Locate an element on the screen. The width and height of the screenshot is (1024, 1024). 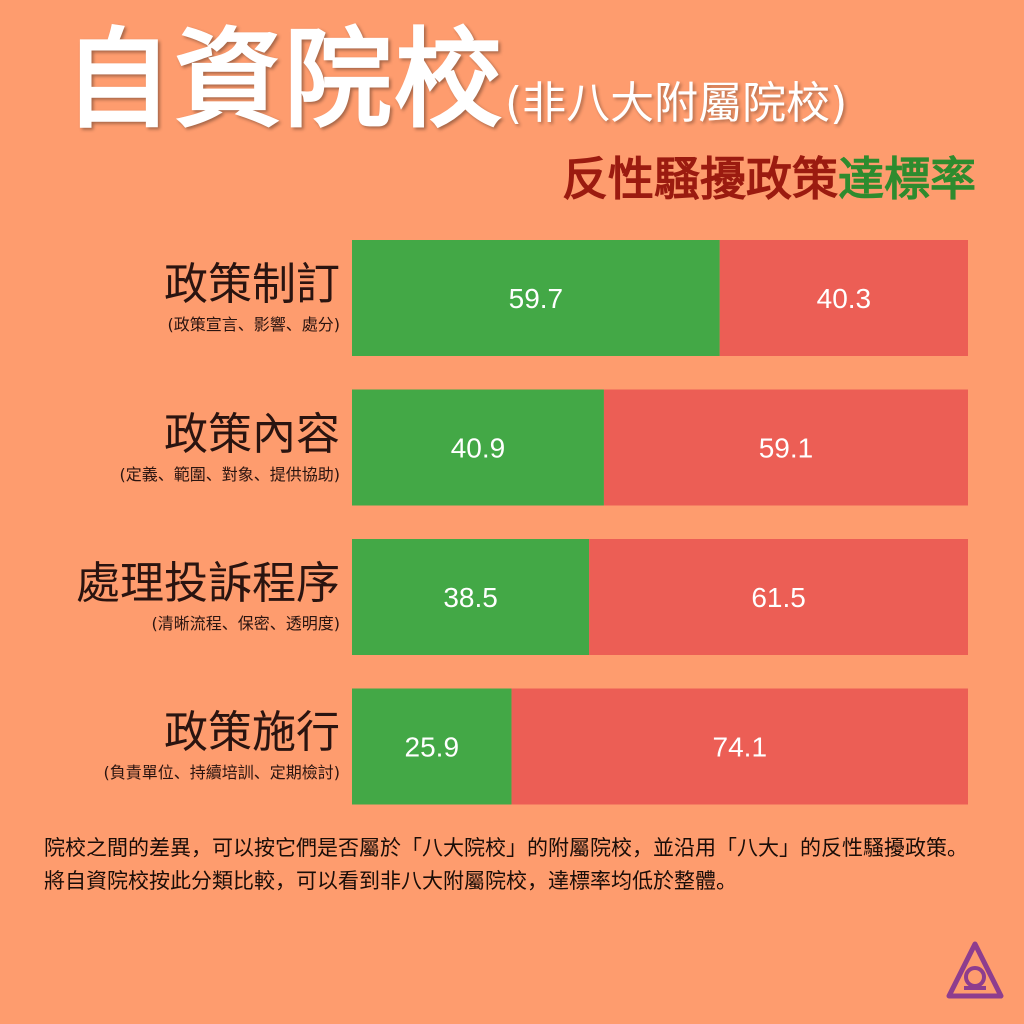
chart-subtitle: 反性騷擾政策達標率 is located at coordinates (769, 179).